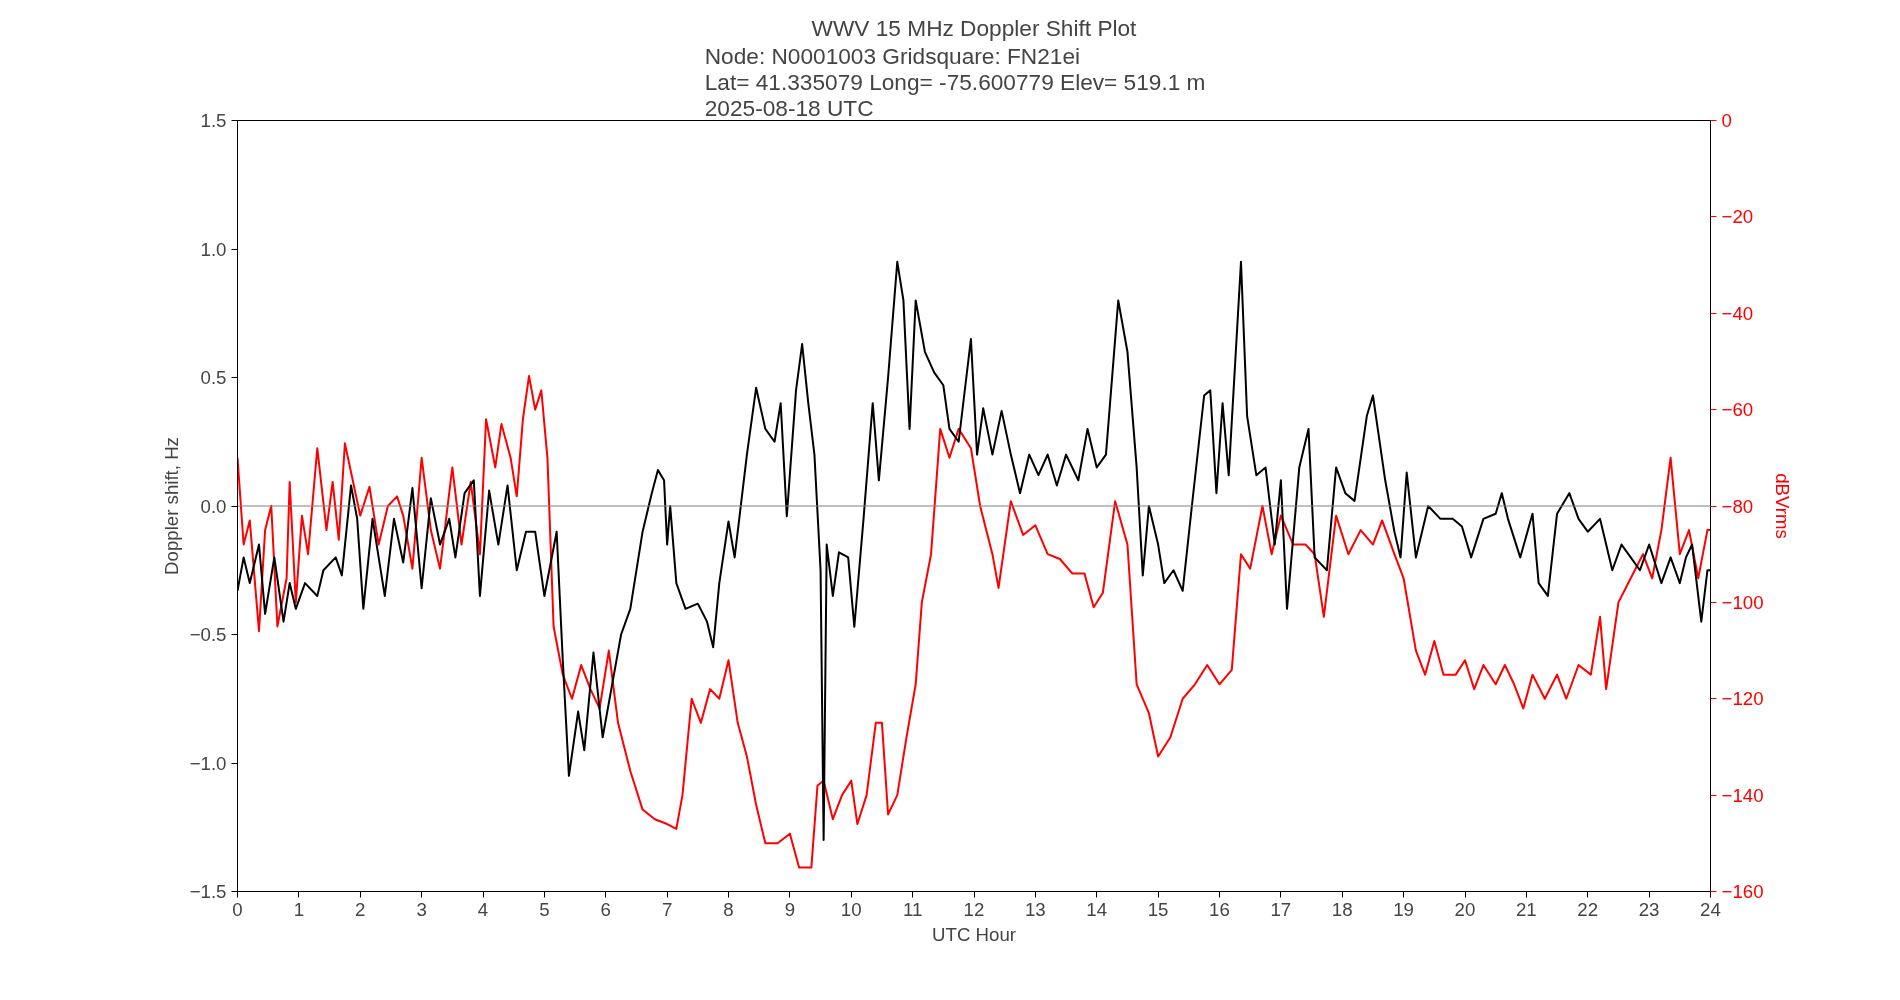  What do you see at coordinates (974, 934) in the screenshot?
I see `x-axis-title: UTC Hour` at bounding box center [974, 934].